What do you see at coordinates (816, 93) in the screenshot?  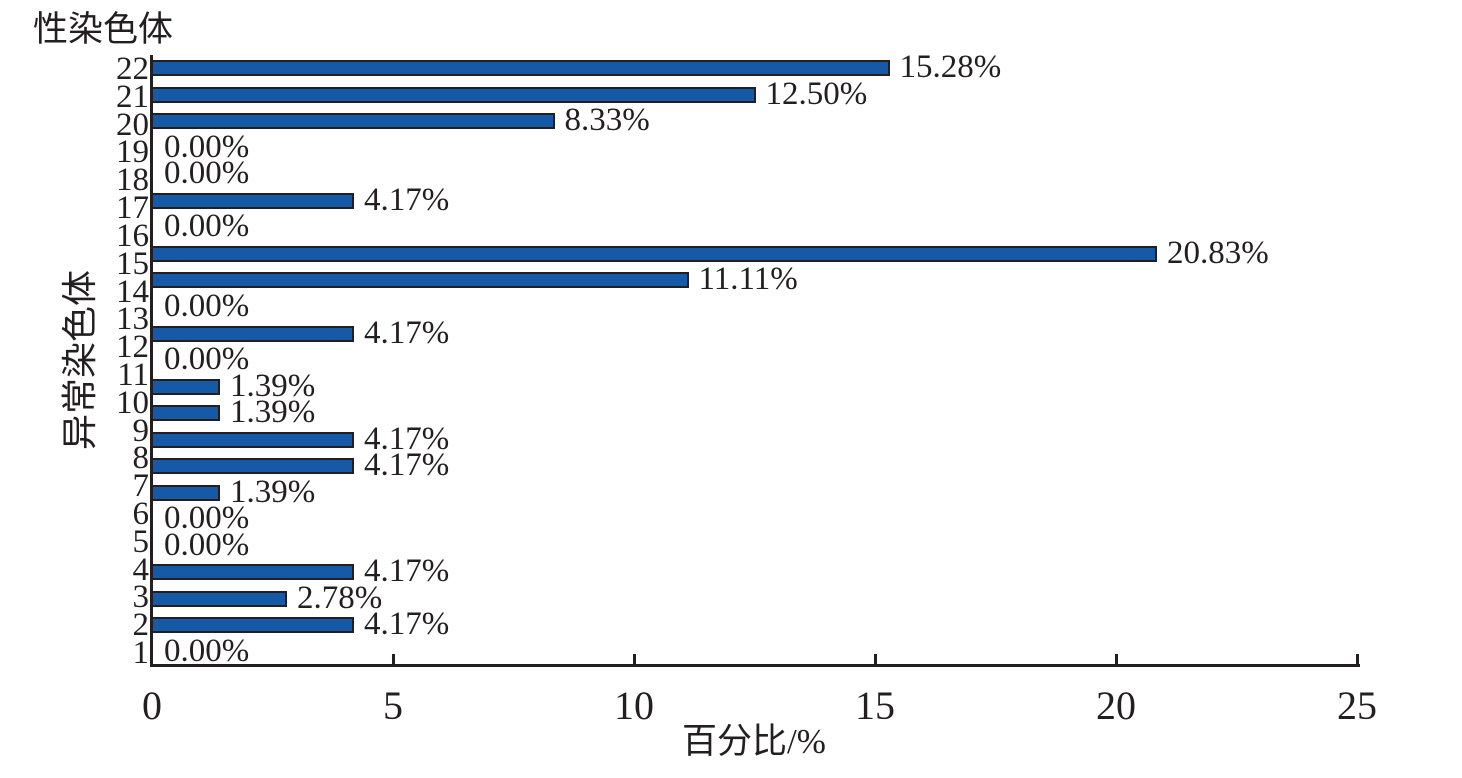 I see `value-label: 12.50%` at bounding box center [816, 93].